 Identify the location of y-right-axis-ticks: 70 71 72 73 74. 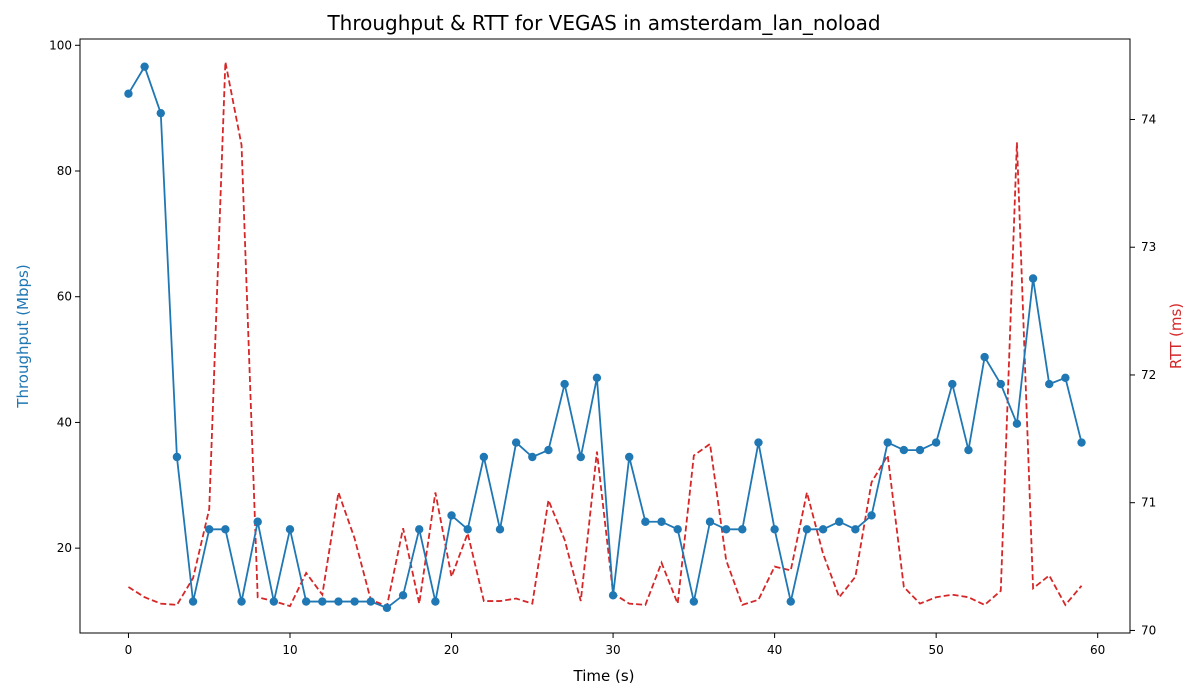
(1143, 374).